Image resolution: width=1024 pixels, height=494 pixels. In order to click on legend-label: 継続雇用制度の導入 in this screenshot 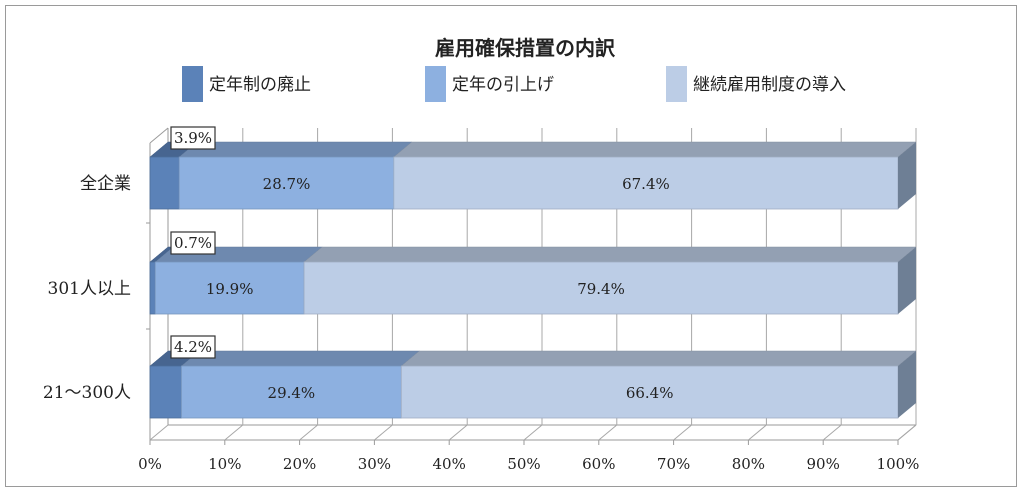, I will do `click(769, 85)`.